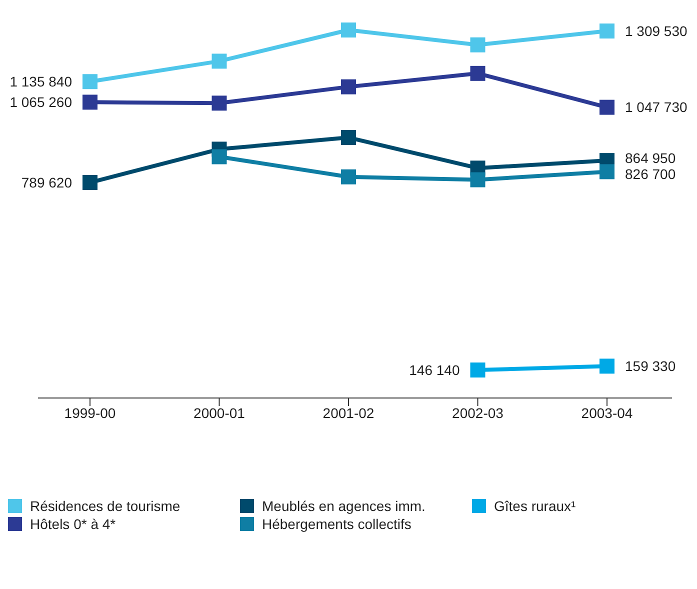  I want to click on data-label: 1 309 530, so click(656, 30).